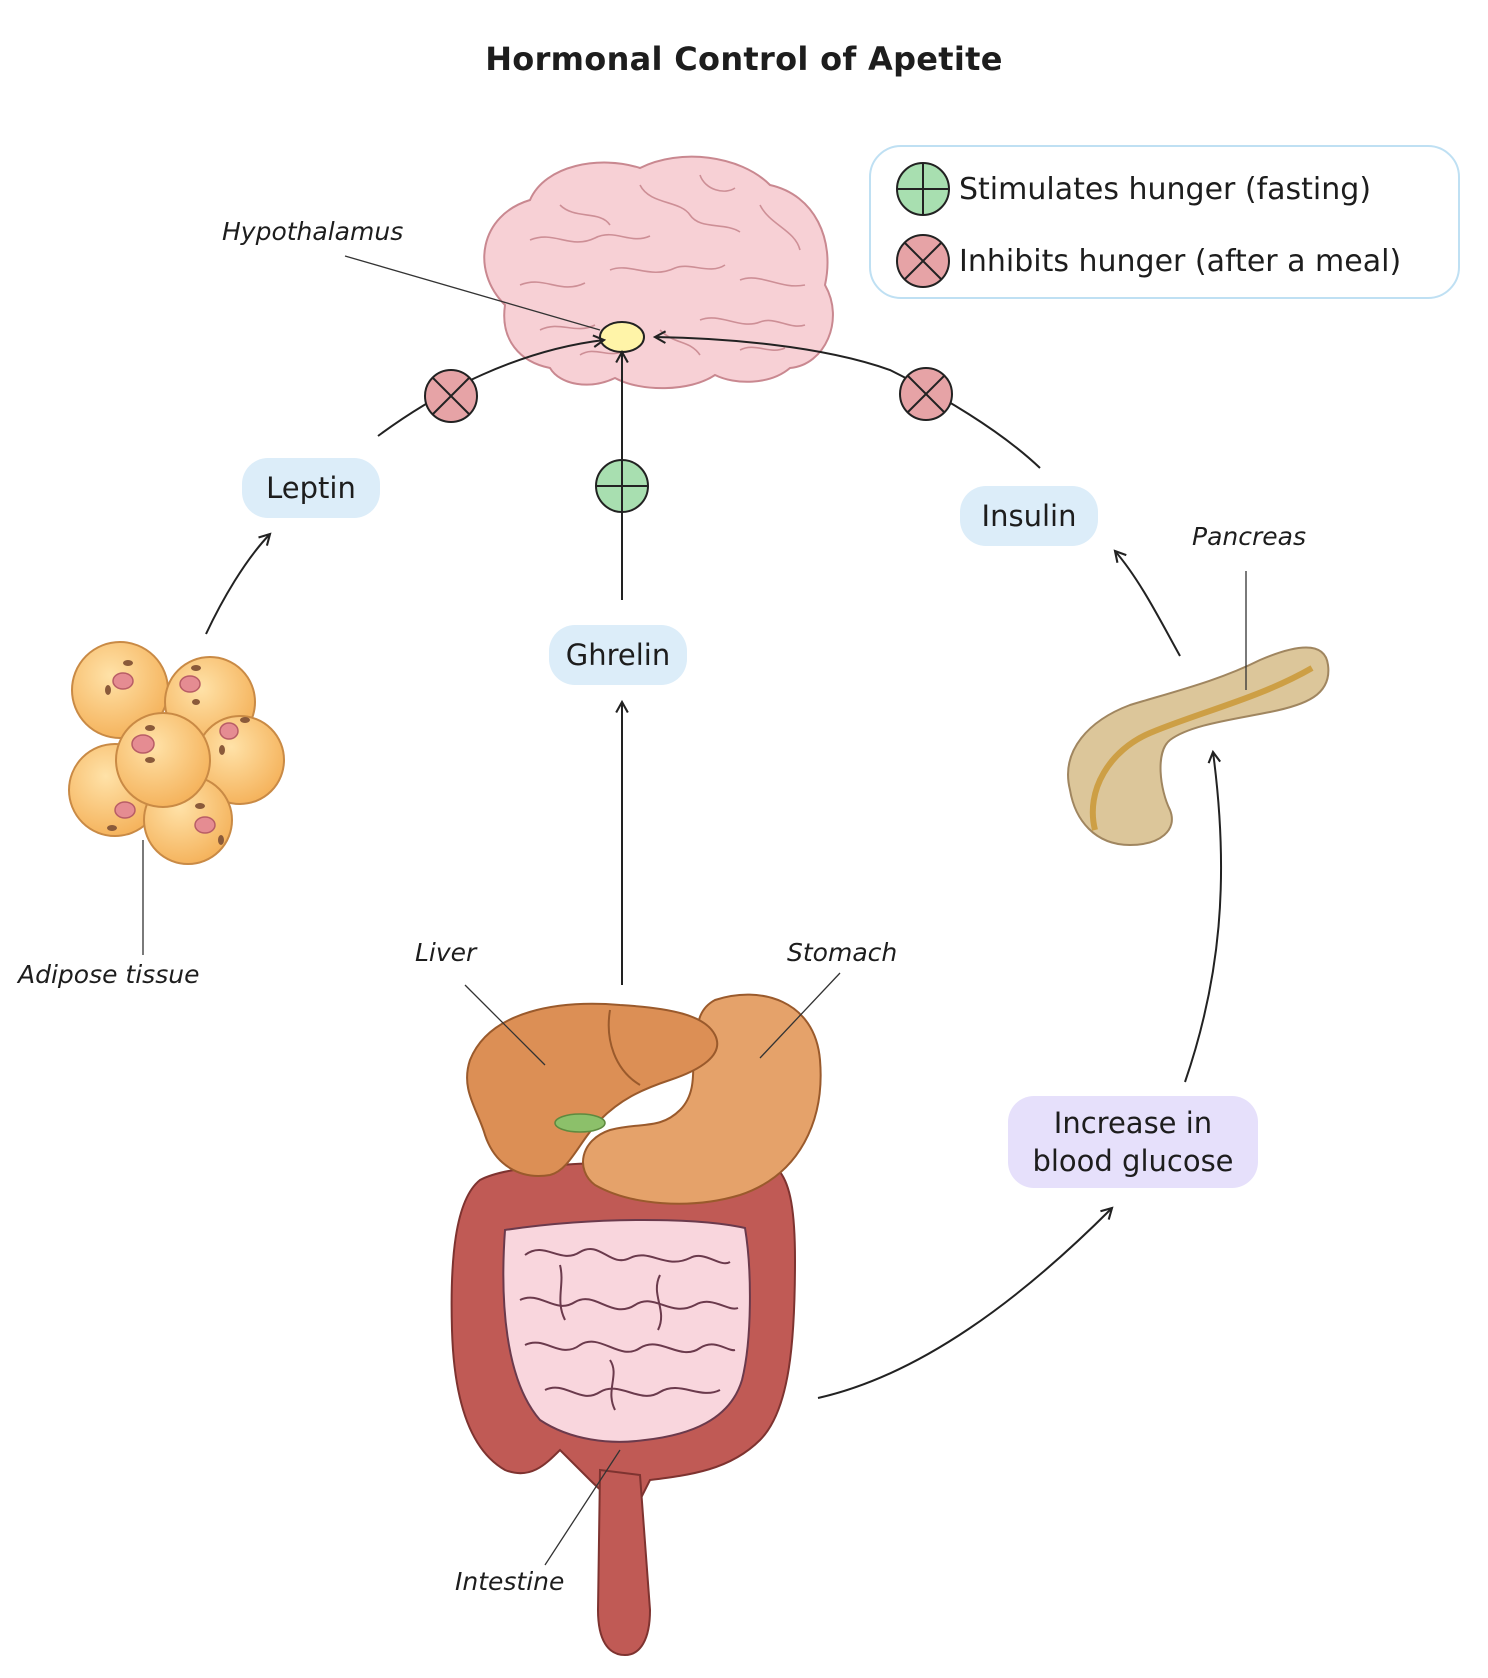 The image size is (1488, 1678). What do you see at coordinates (446, 952) in the screenshot?
I see `liver-label: Liver` at bounding box center [446, 952].